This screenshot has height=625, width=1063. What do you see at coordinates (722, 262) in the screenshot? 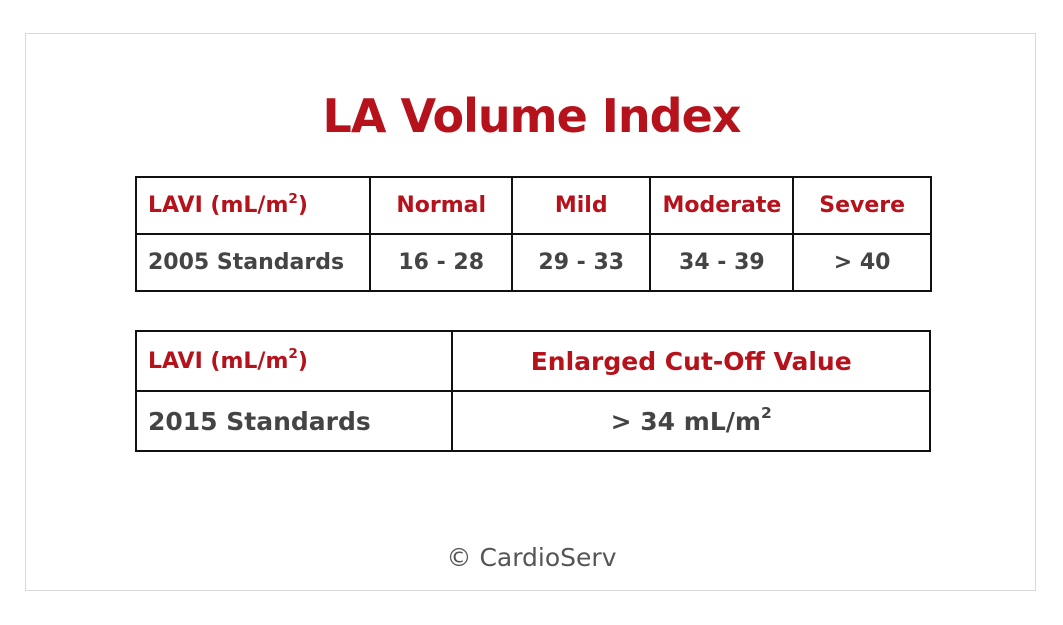
I see `value-moderate: 34 - 39` at bounding box center [722, 262].